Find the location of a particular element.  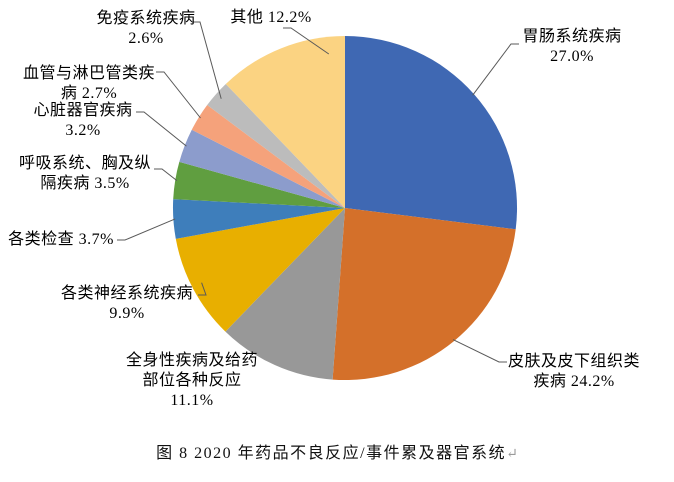

pie-label-line: 其他 12.2% is located at coordinates (271, 17).